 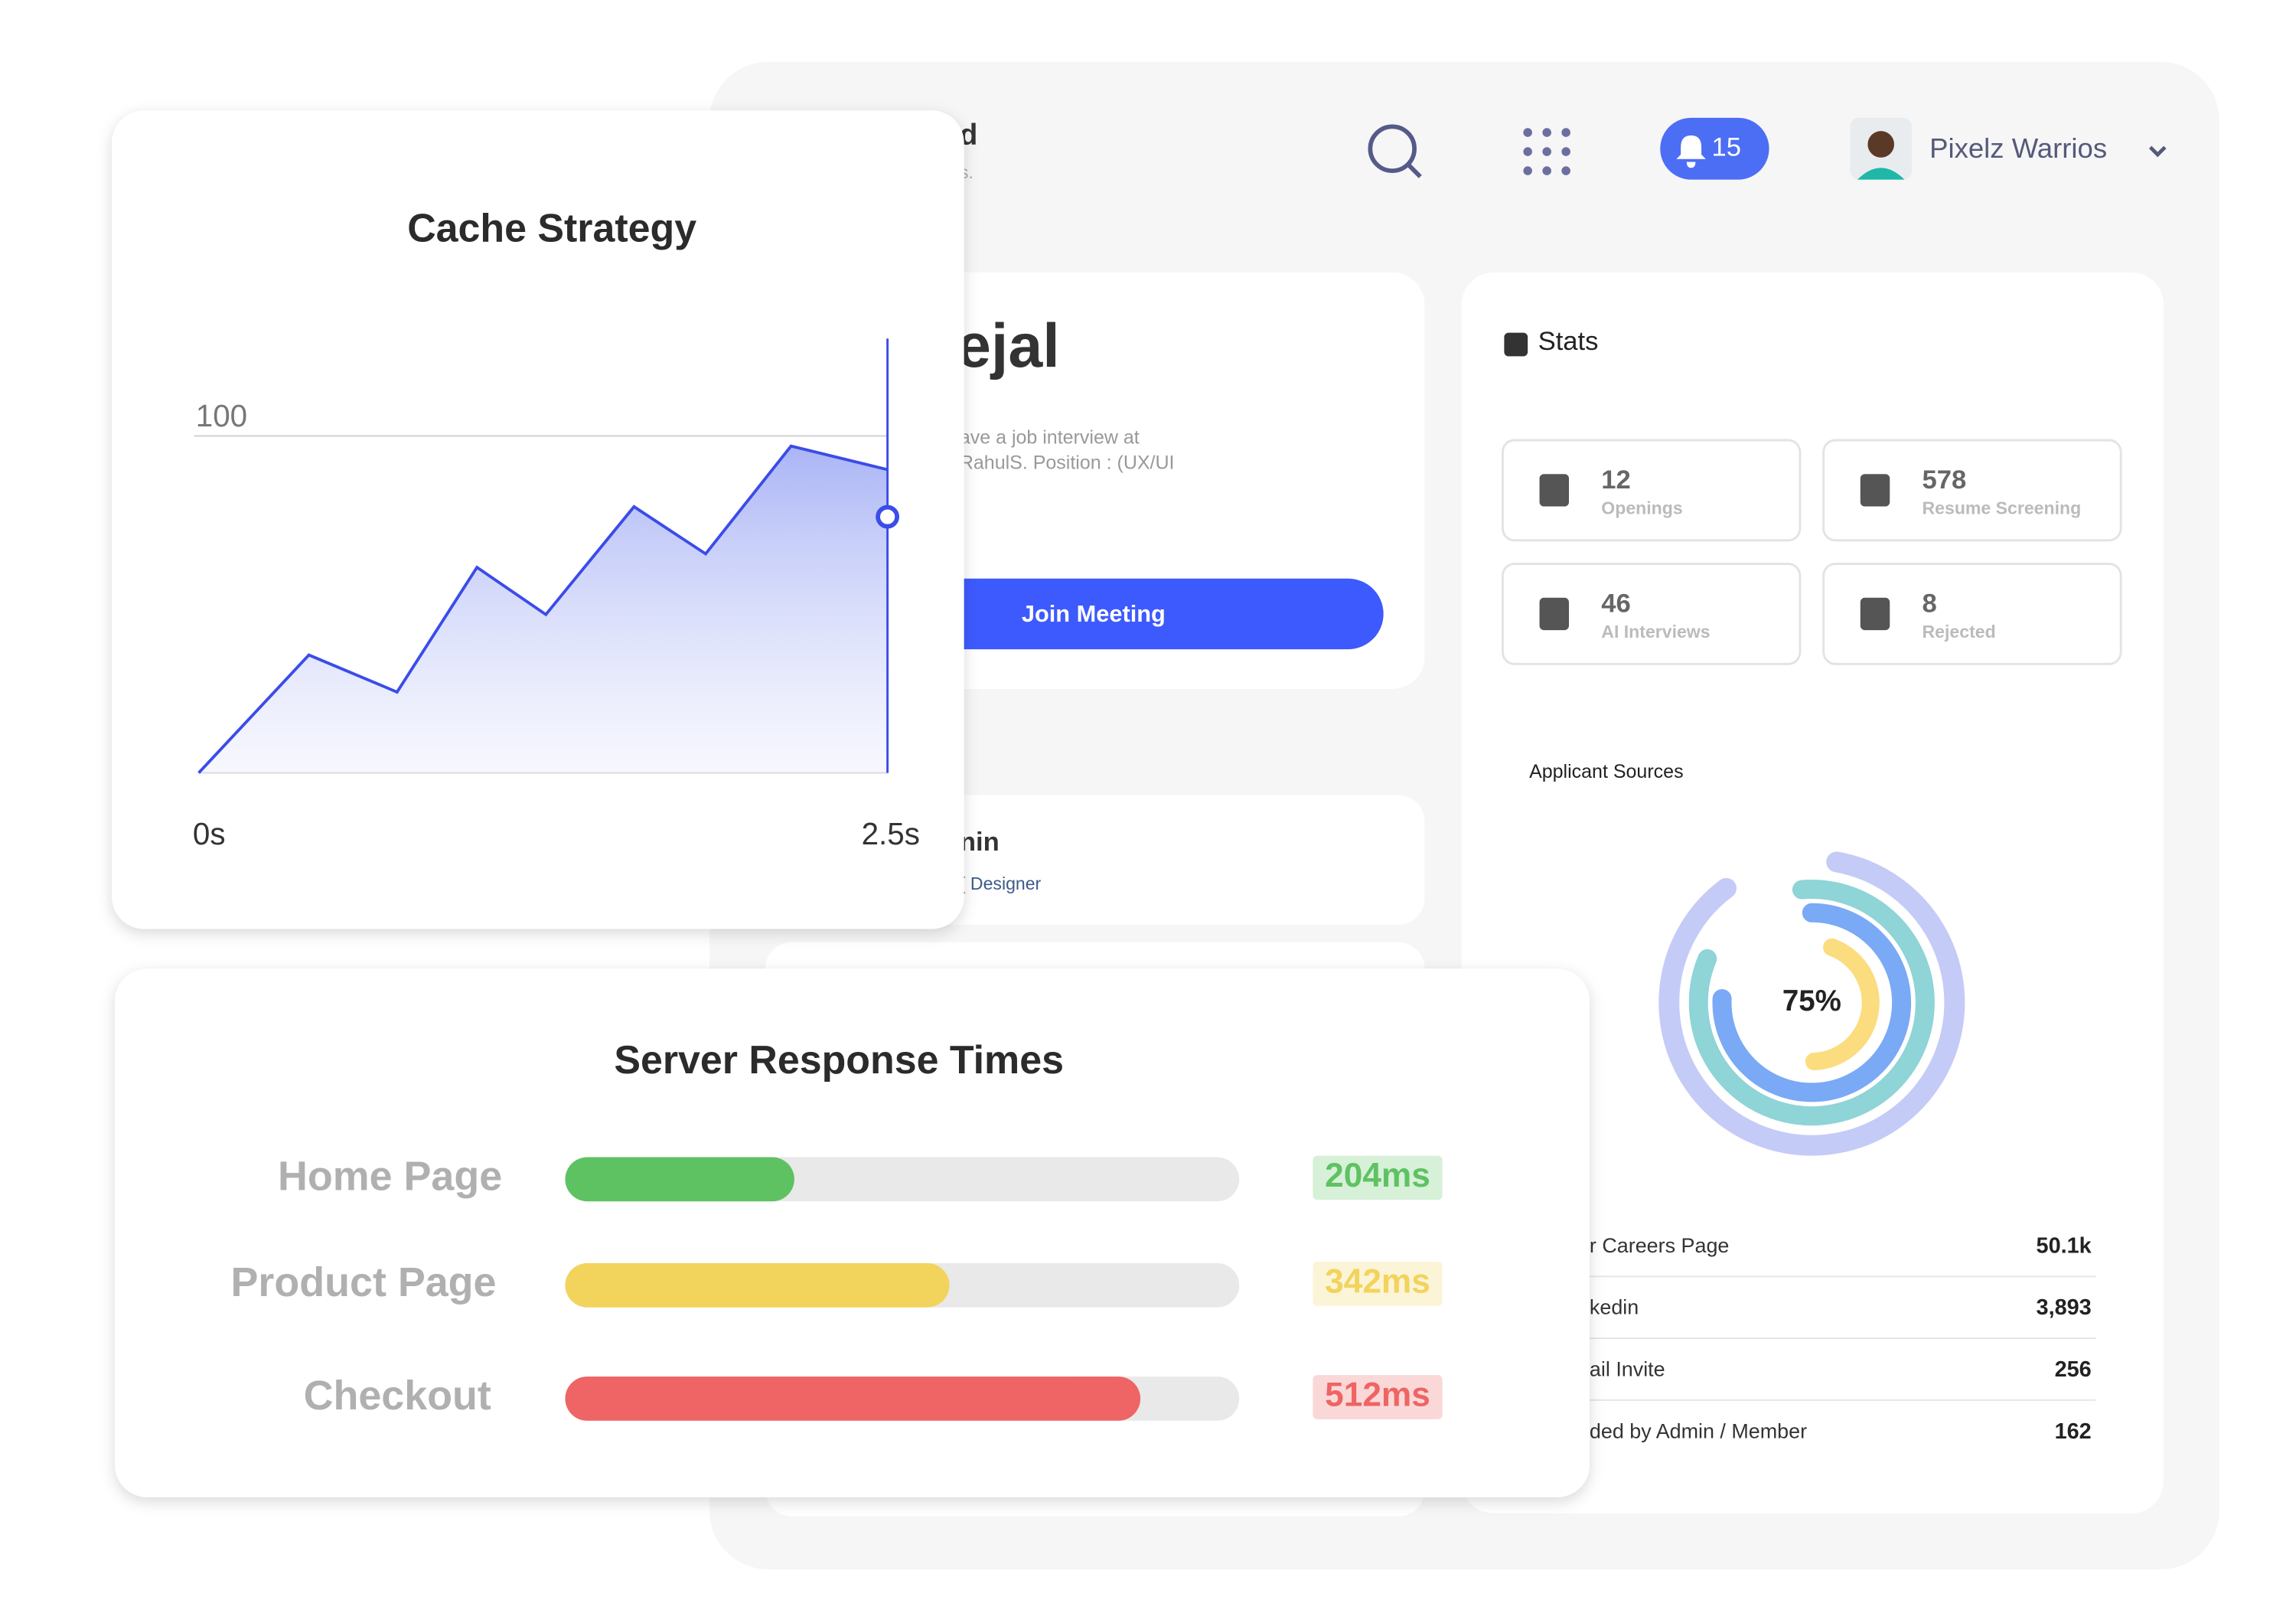 What do you see at coordinates (1516, 344) in the screenshot?
I see `stats-icon` at bounding box center [1516, 344].